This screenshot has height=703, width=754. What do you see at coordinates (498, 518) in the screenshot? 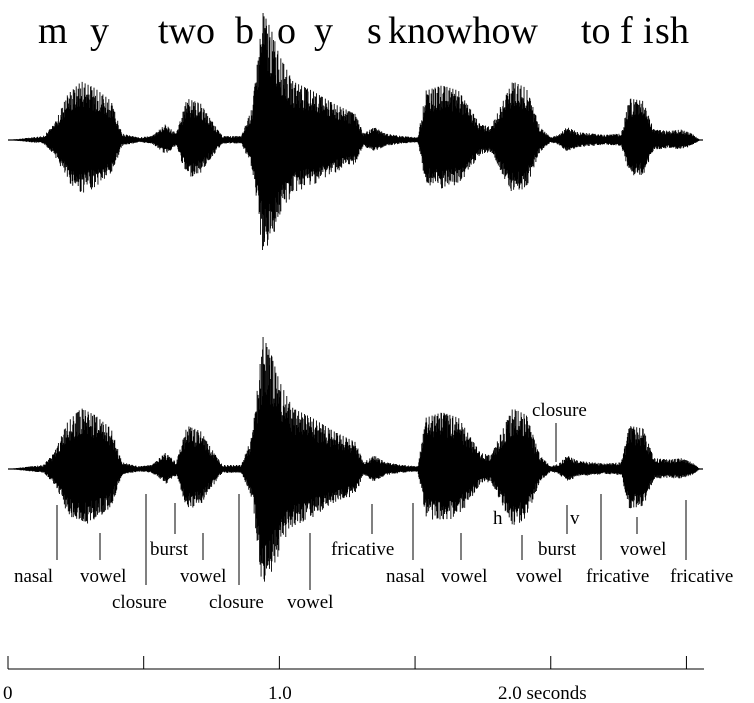
I see `label-h: h` at bounding box center [498, 518].